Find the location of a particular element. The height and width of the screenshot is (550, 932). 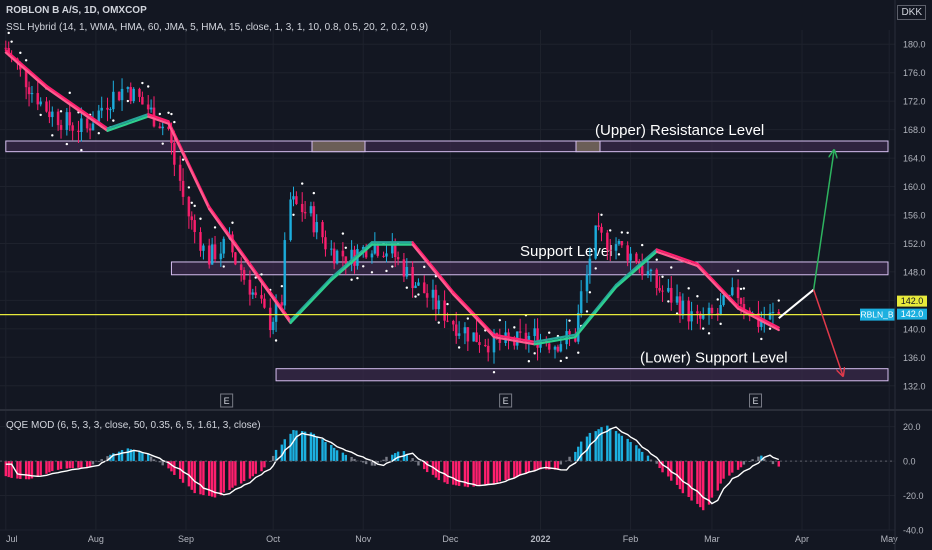

x-tick-label: 2022 is located at coordinates (540, 539).